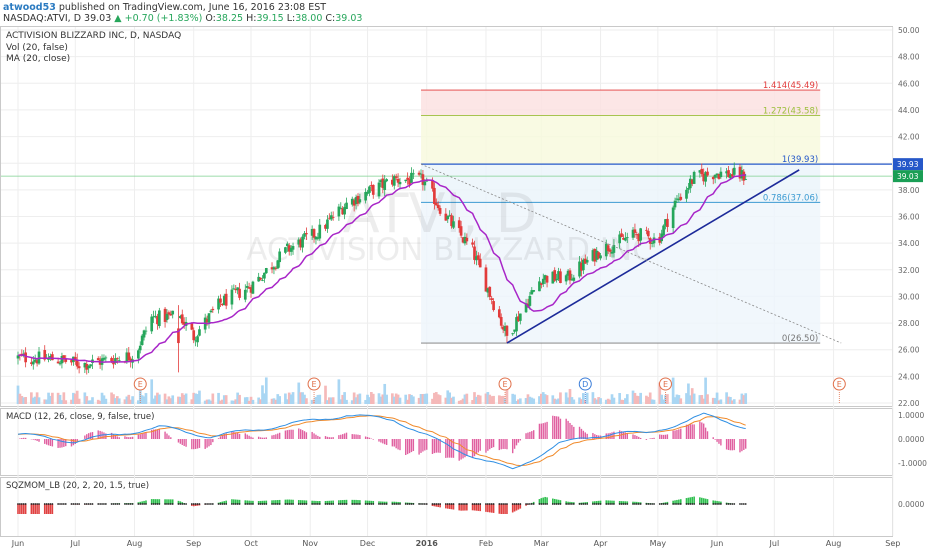  Describe the element at coordinates (37, 48) in the screenshot. I see `legend-vol: Vol (20, false)` at that location.